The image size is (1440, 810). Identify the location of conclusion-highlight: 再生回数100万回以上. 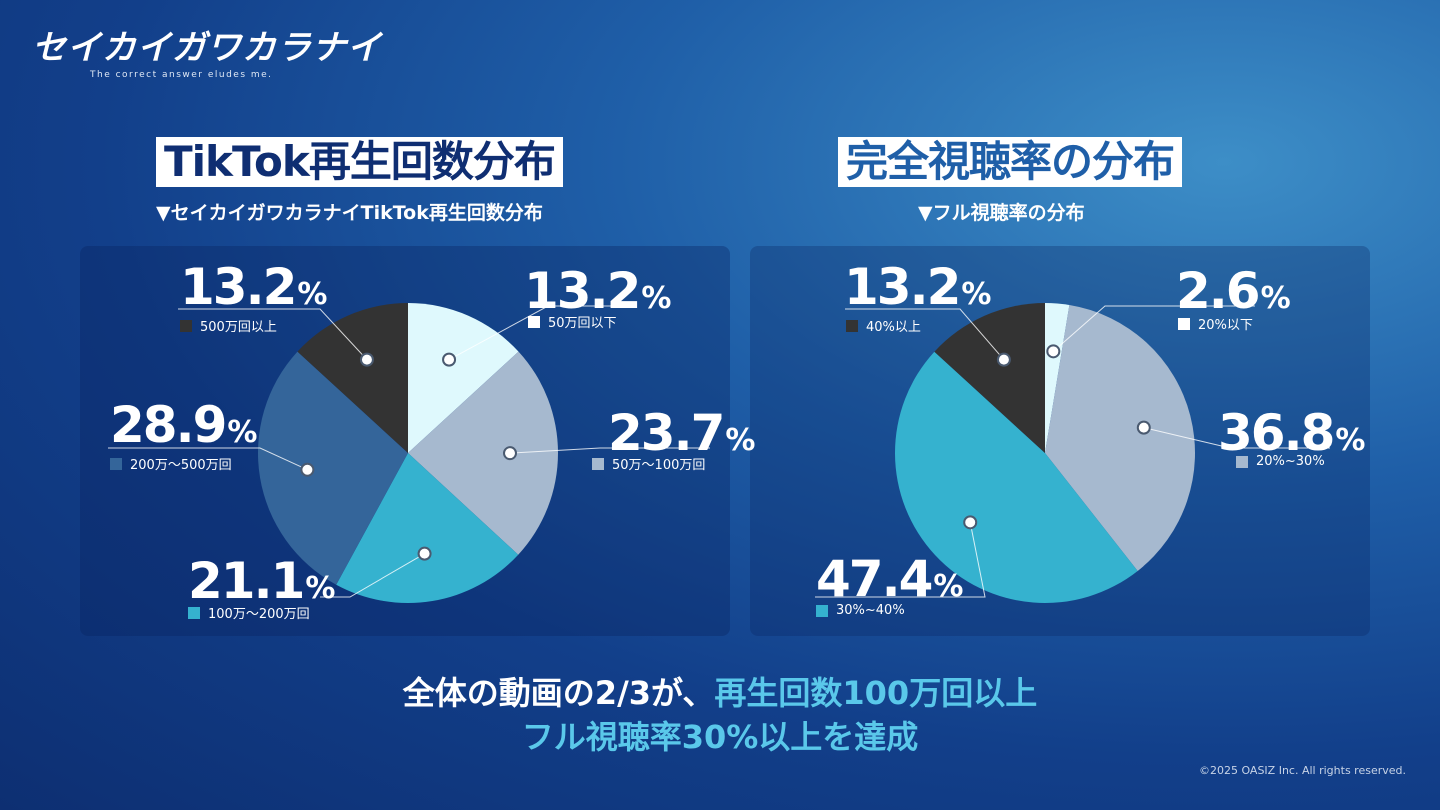
(876, 693).